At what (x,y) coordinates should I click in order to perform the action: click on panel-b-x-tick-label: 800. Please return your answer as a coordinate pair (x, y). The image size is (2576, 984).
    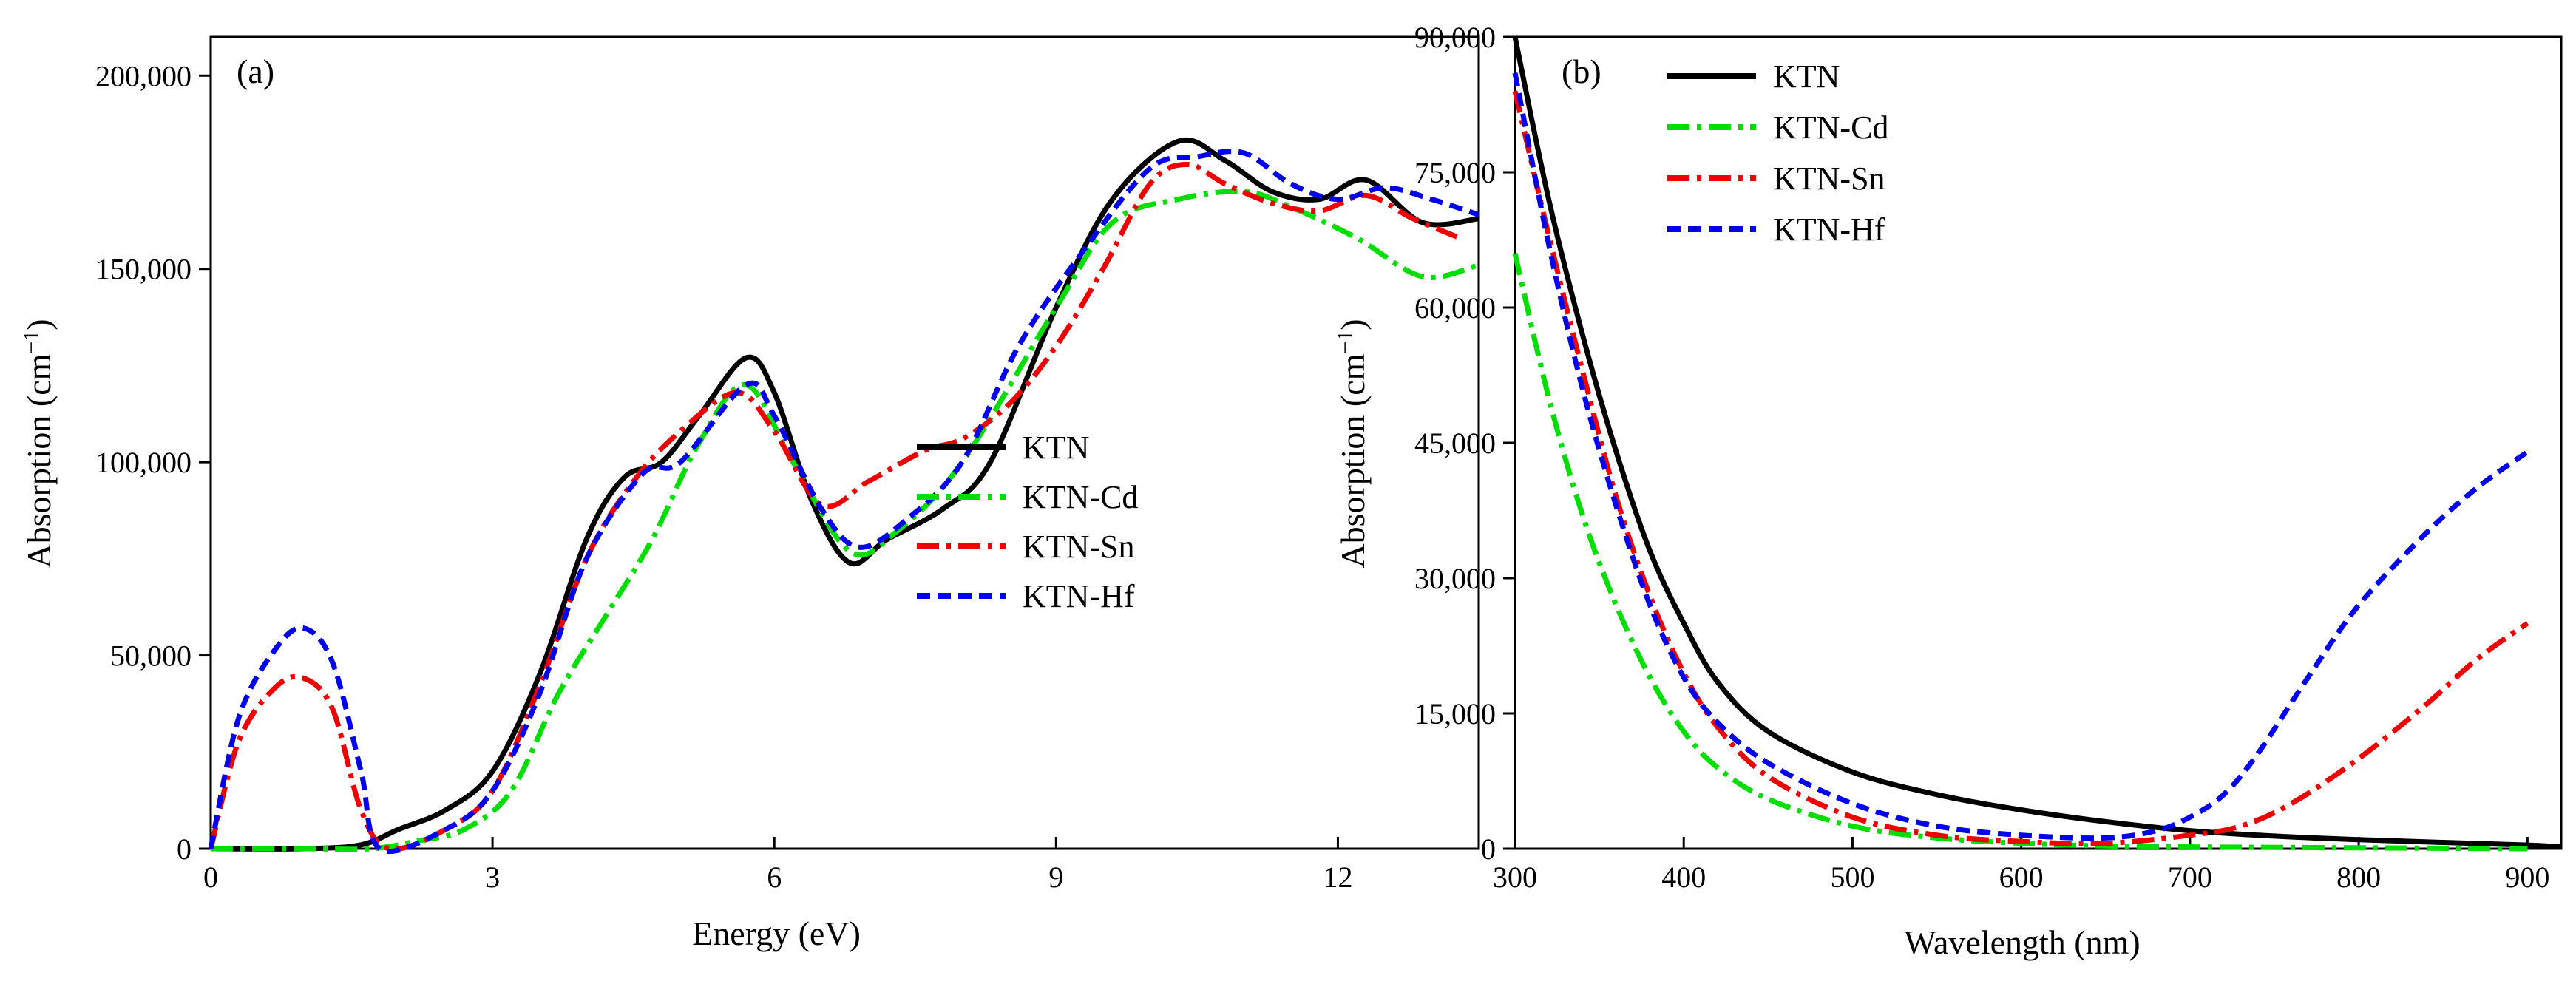
    Looking at the image, I should click on (2358, 877).